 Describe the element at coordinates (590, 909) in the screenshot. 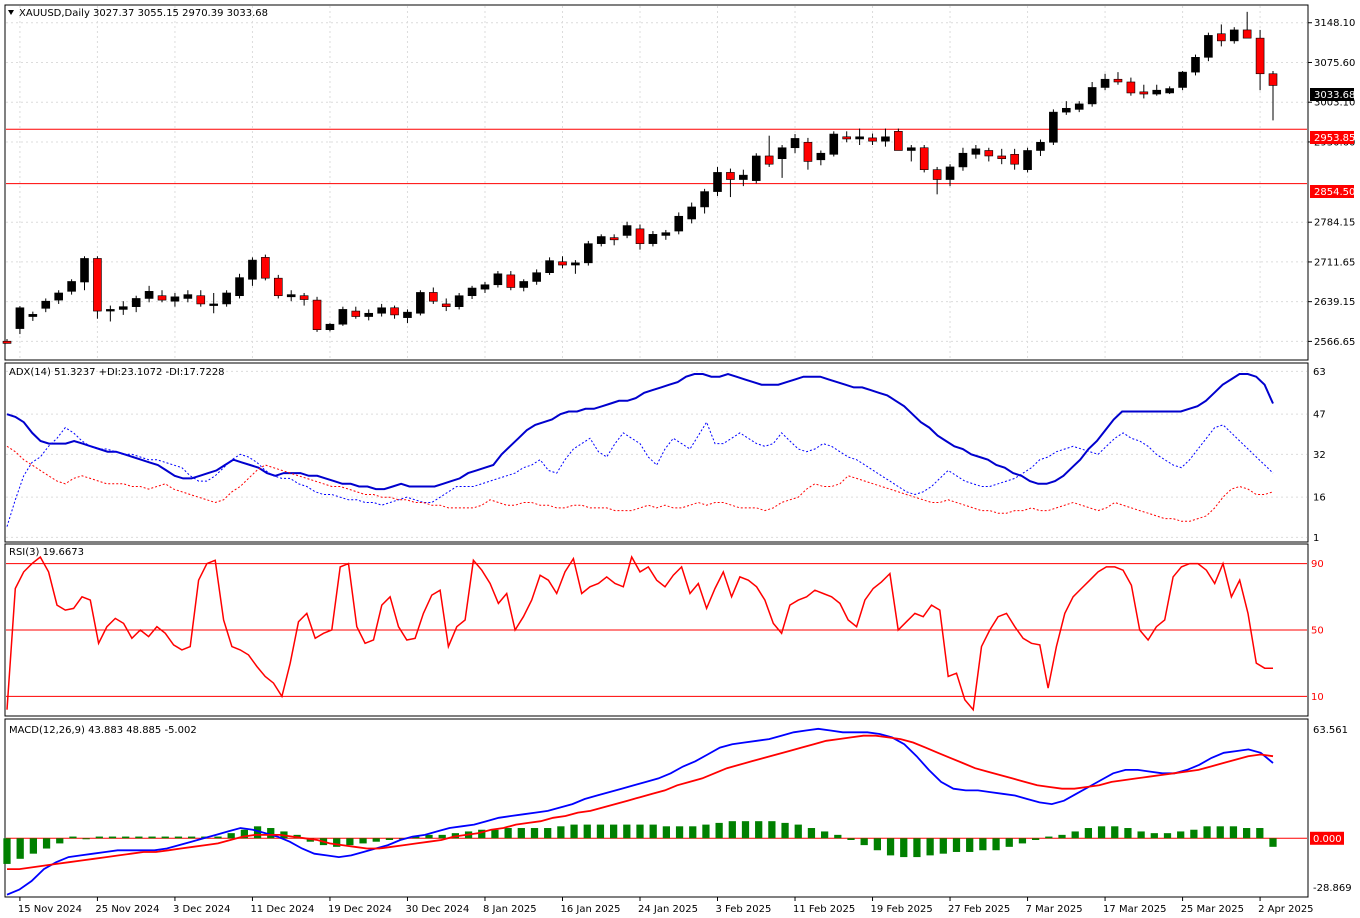

I see `time-tick-label: 16 Jan 2025` at that location.